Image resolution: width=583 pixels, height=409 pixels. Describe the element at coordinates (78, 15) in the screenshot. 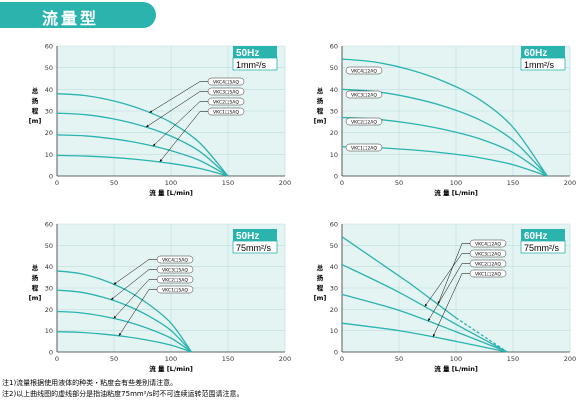

I see `title-banner: 流量型` at that location.